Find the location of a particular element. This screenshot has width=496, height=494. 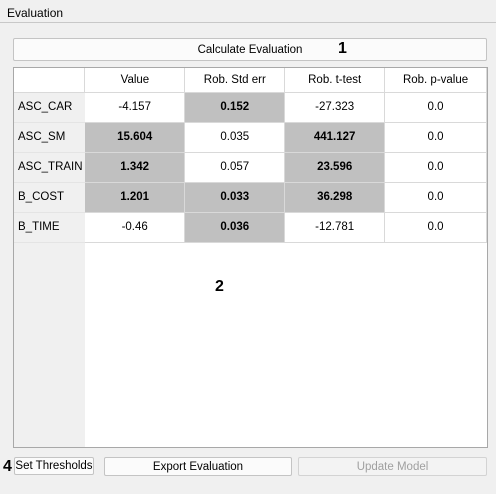

row-header: B_COST is located at coordinates (49, 197).